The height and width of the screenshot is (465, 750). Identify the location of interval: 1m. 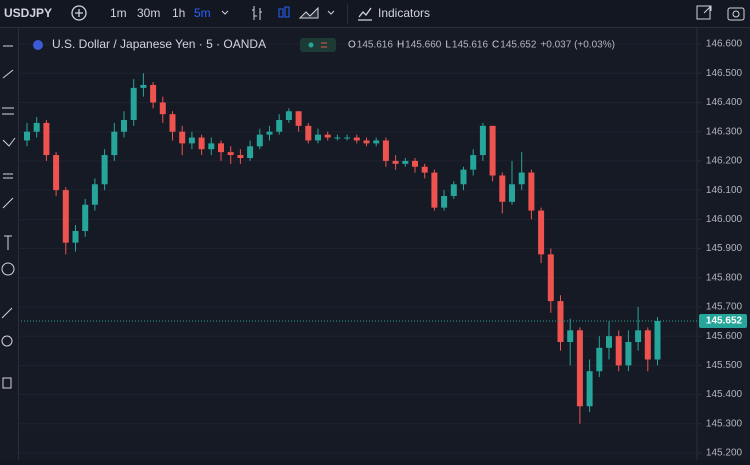
(118, 13).